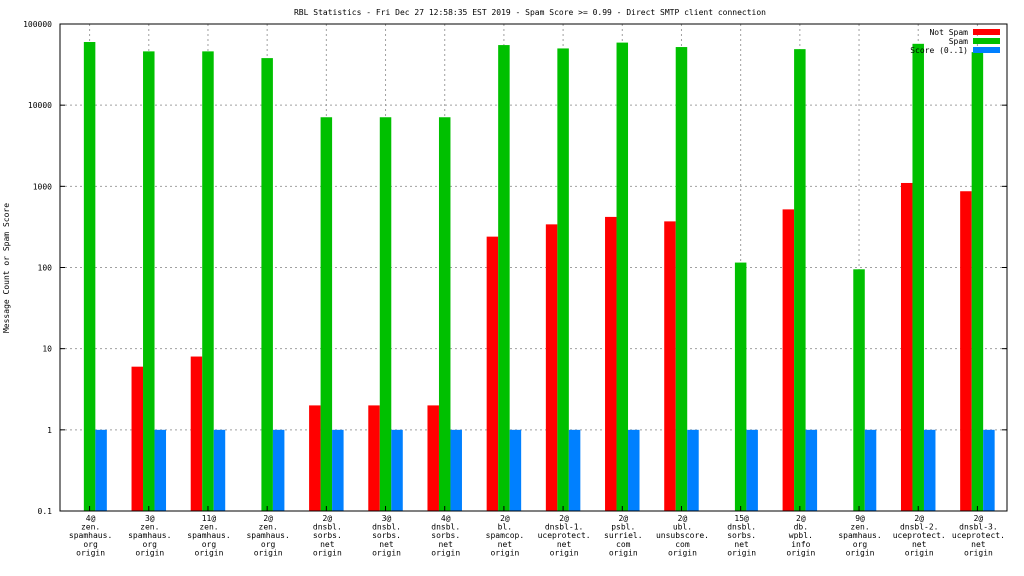 The image size is (1024, 576). Describe the element at coordinates (623, 535) in the screenshot. I see `x-tick-label: 2@ psbl. surriel. com origin` at that location.